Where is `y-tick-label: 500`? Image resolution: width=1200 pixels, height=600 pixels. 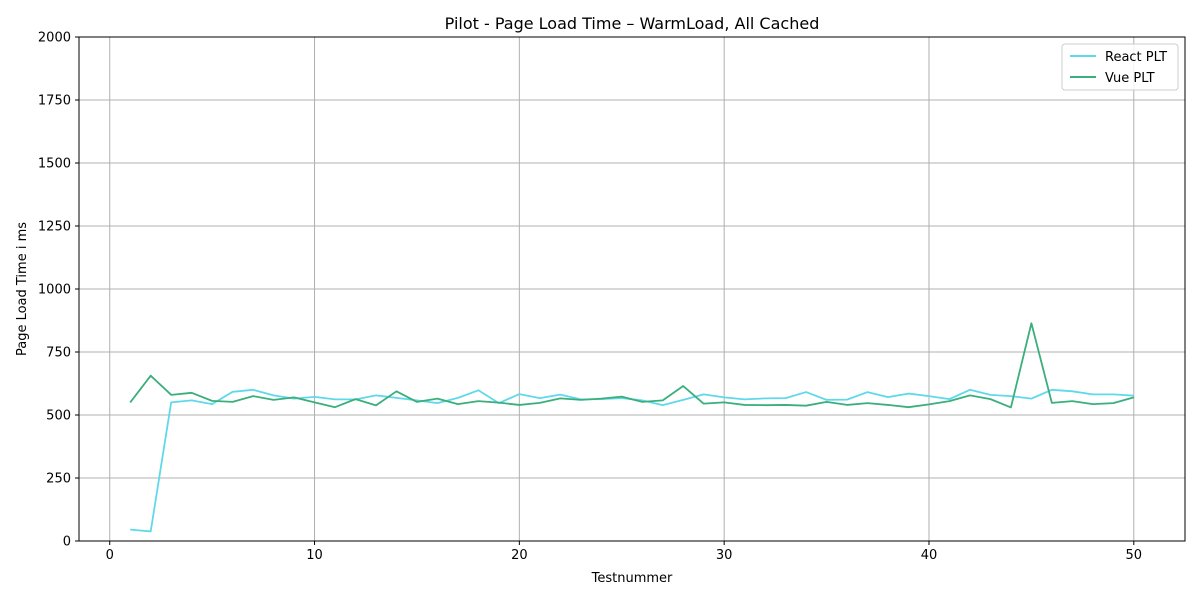
y-tick-label: 500 is located at coordinates (58, 416).